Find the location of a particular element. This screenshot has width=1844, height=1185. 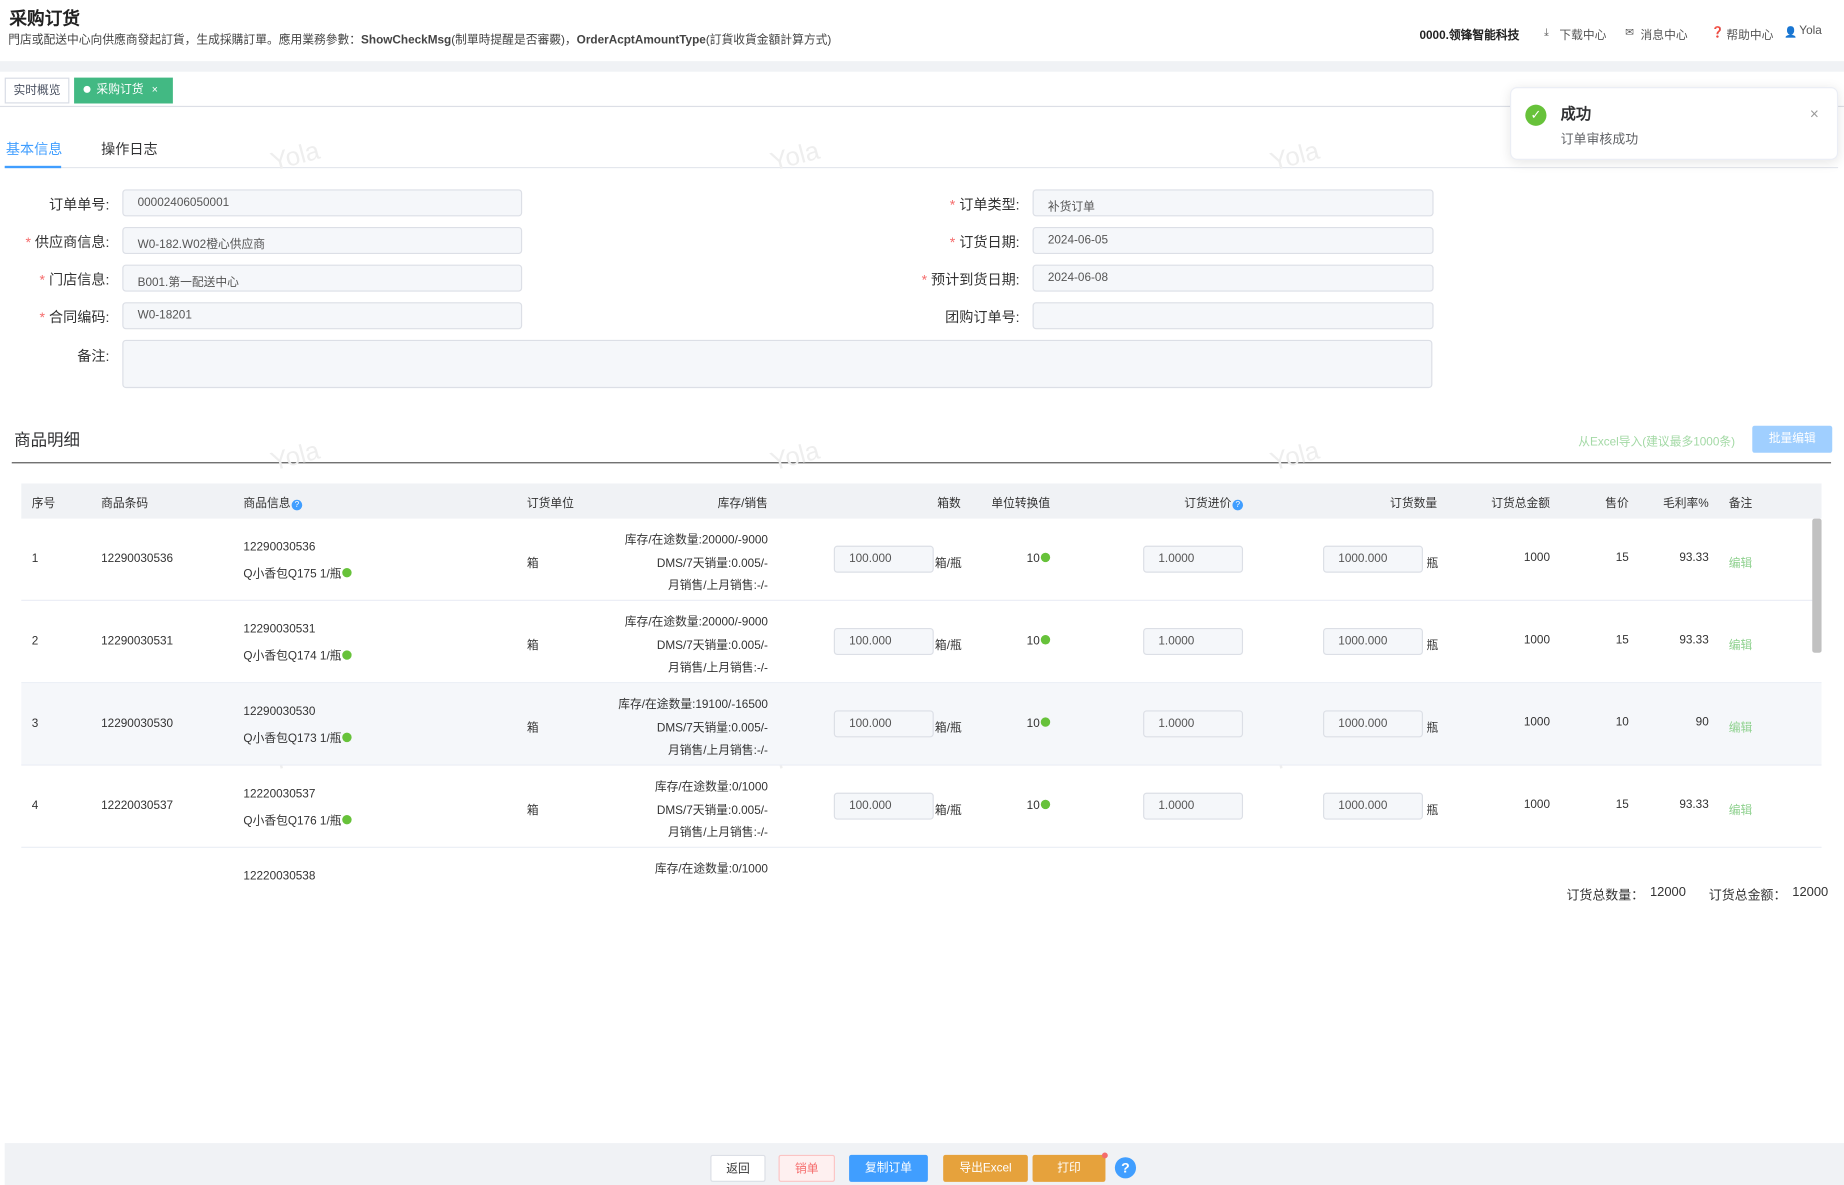

cell-qty_unit: 瓶 is located at coordinates (1432, 729).